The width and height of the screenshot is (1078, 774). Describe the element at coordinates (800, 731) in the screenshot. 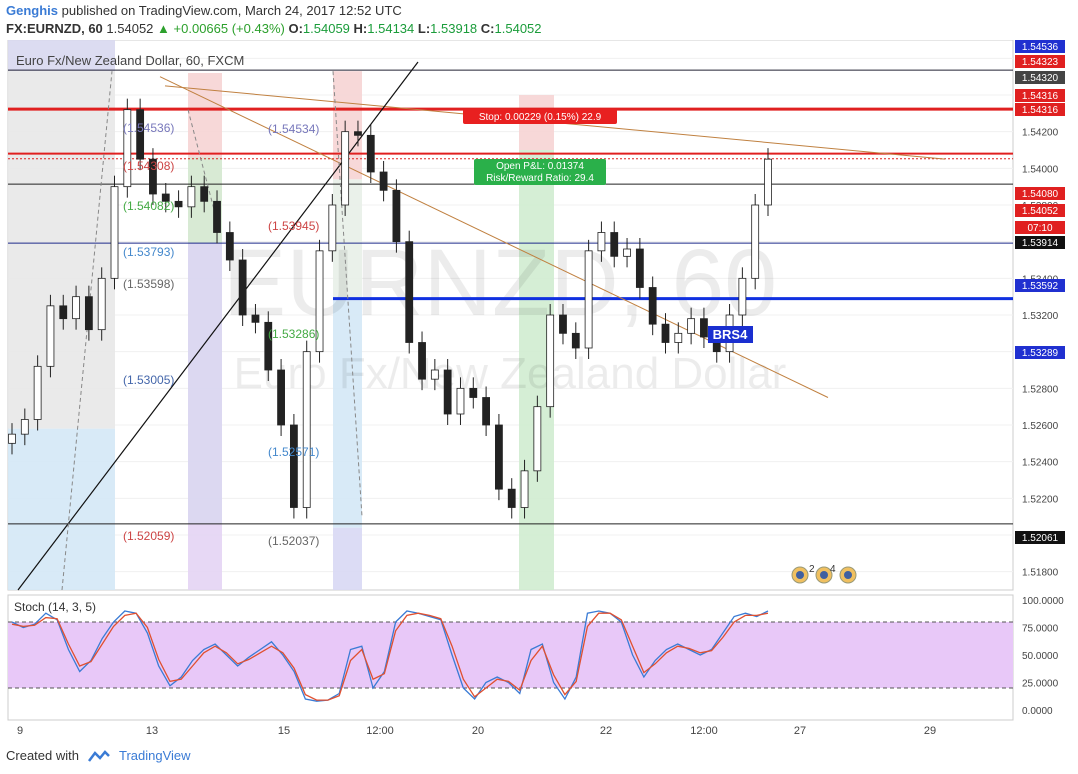

I see `x-tick-label: 27` at that location.